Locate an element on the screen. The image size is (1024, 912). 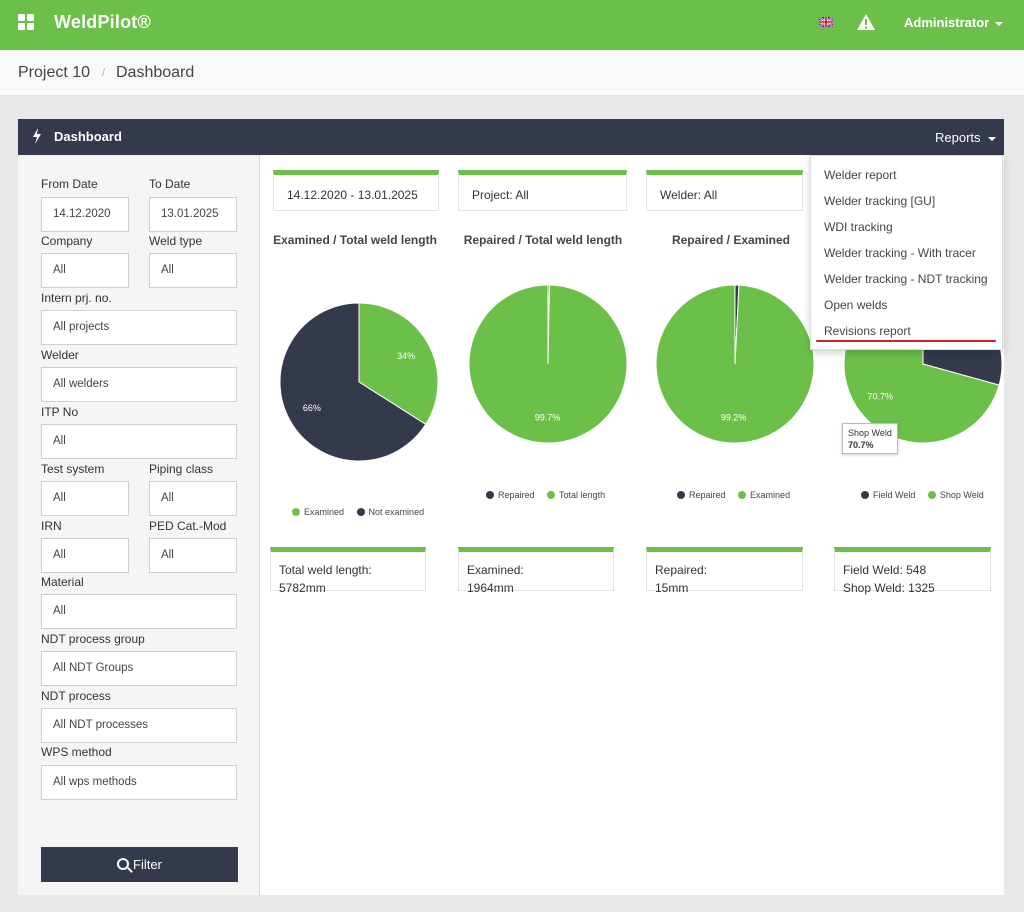
legend-repaired-total: Repaired Total length is located at coordinates (550, 495).